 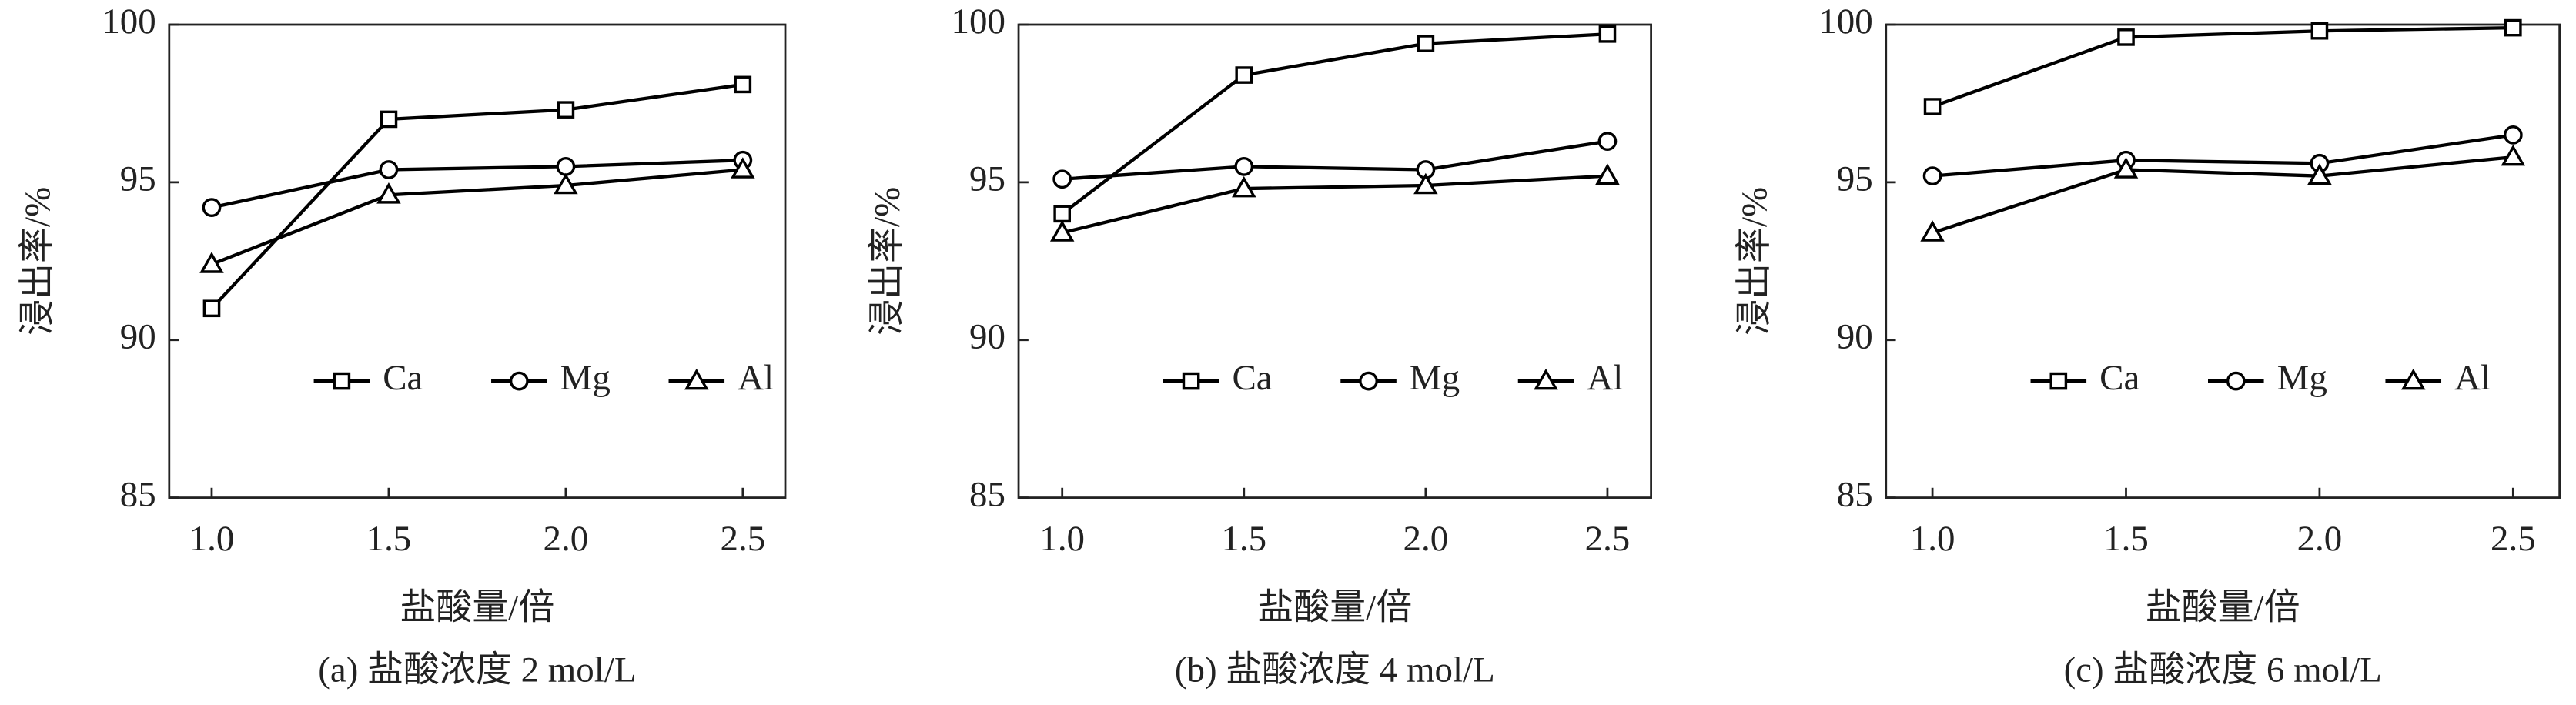 What do you see at coordinates (477, 670) in the screenshot?
I see `caption: (a) 盐酸浓度 2 mol/L` at bounding box center [477, 670].